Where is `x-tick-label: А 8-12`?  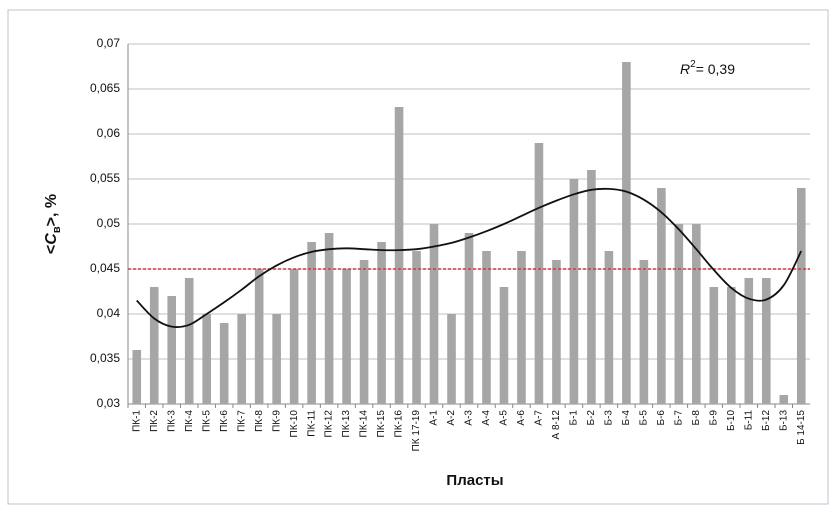 x-tick-label: А 8-12 is located at coordinates (556, 425).